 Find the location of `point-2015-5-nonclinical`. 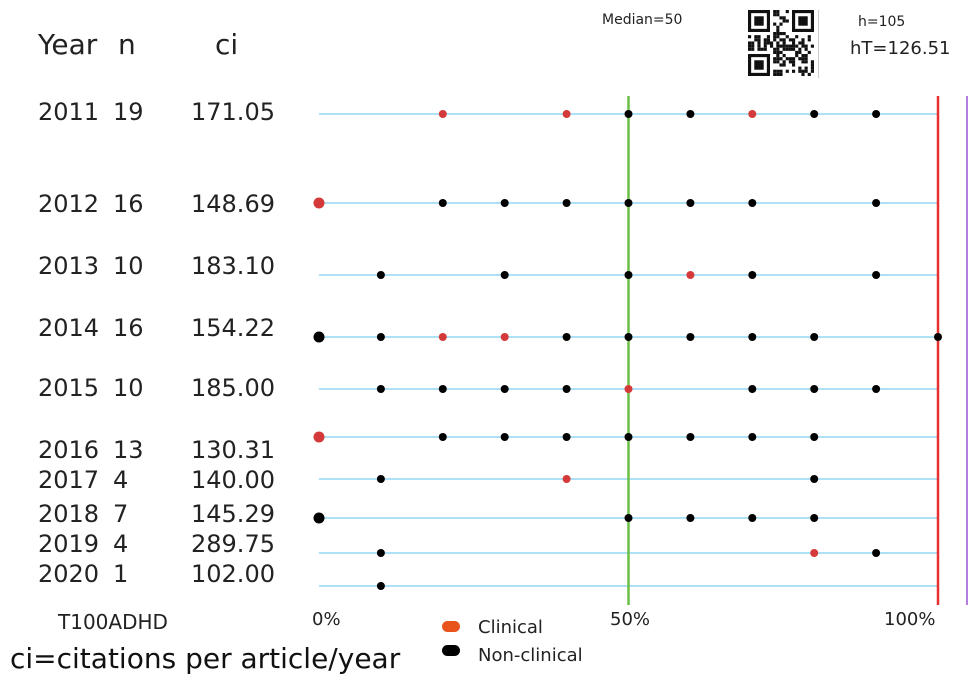

point-2015-5-nonclinical is located at coordinates (752, 389).